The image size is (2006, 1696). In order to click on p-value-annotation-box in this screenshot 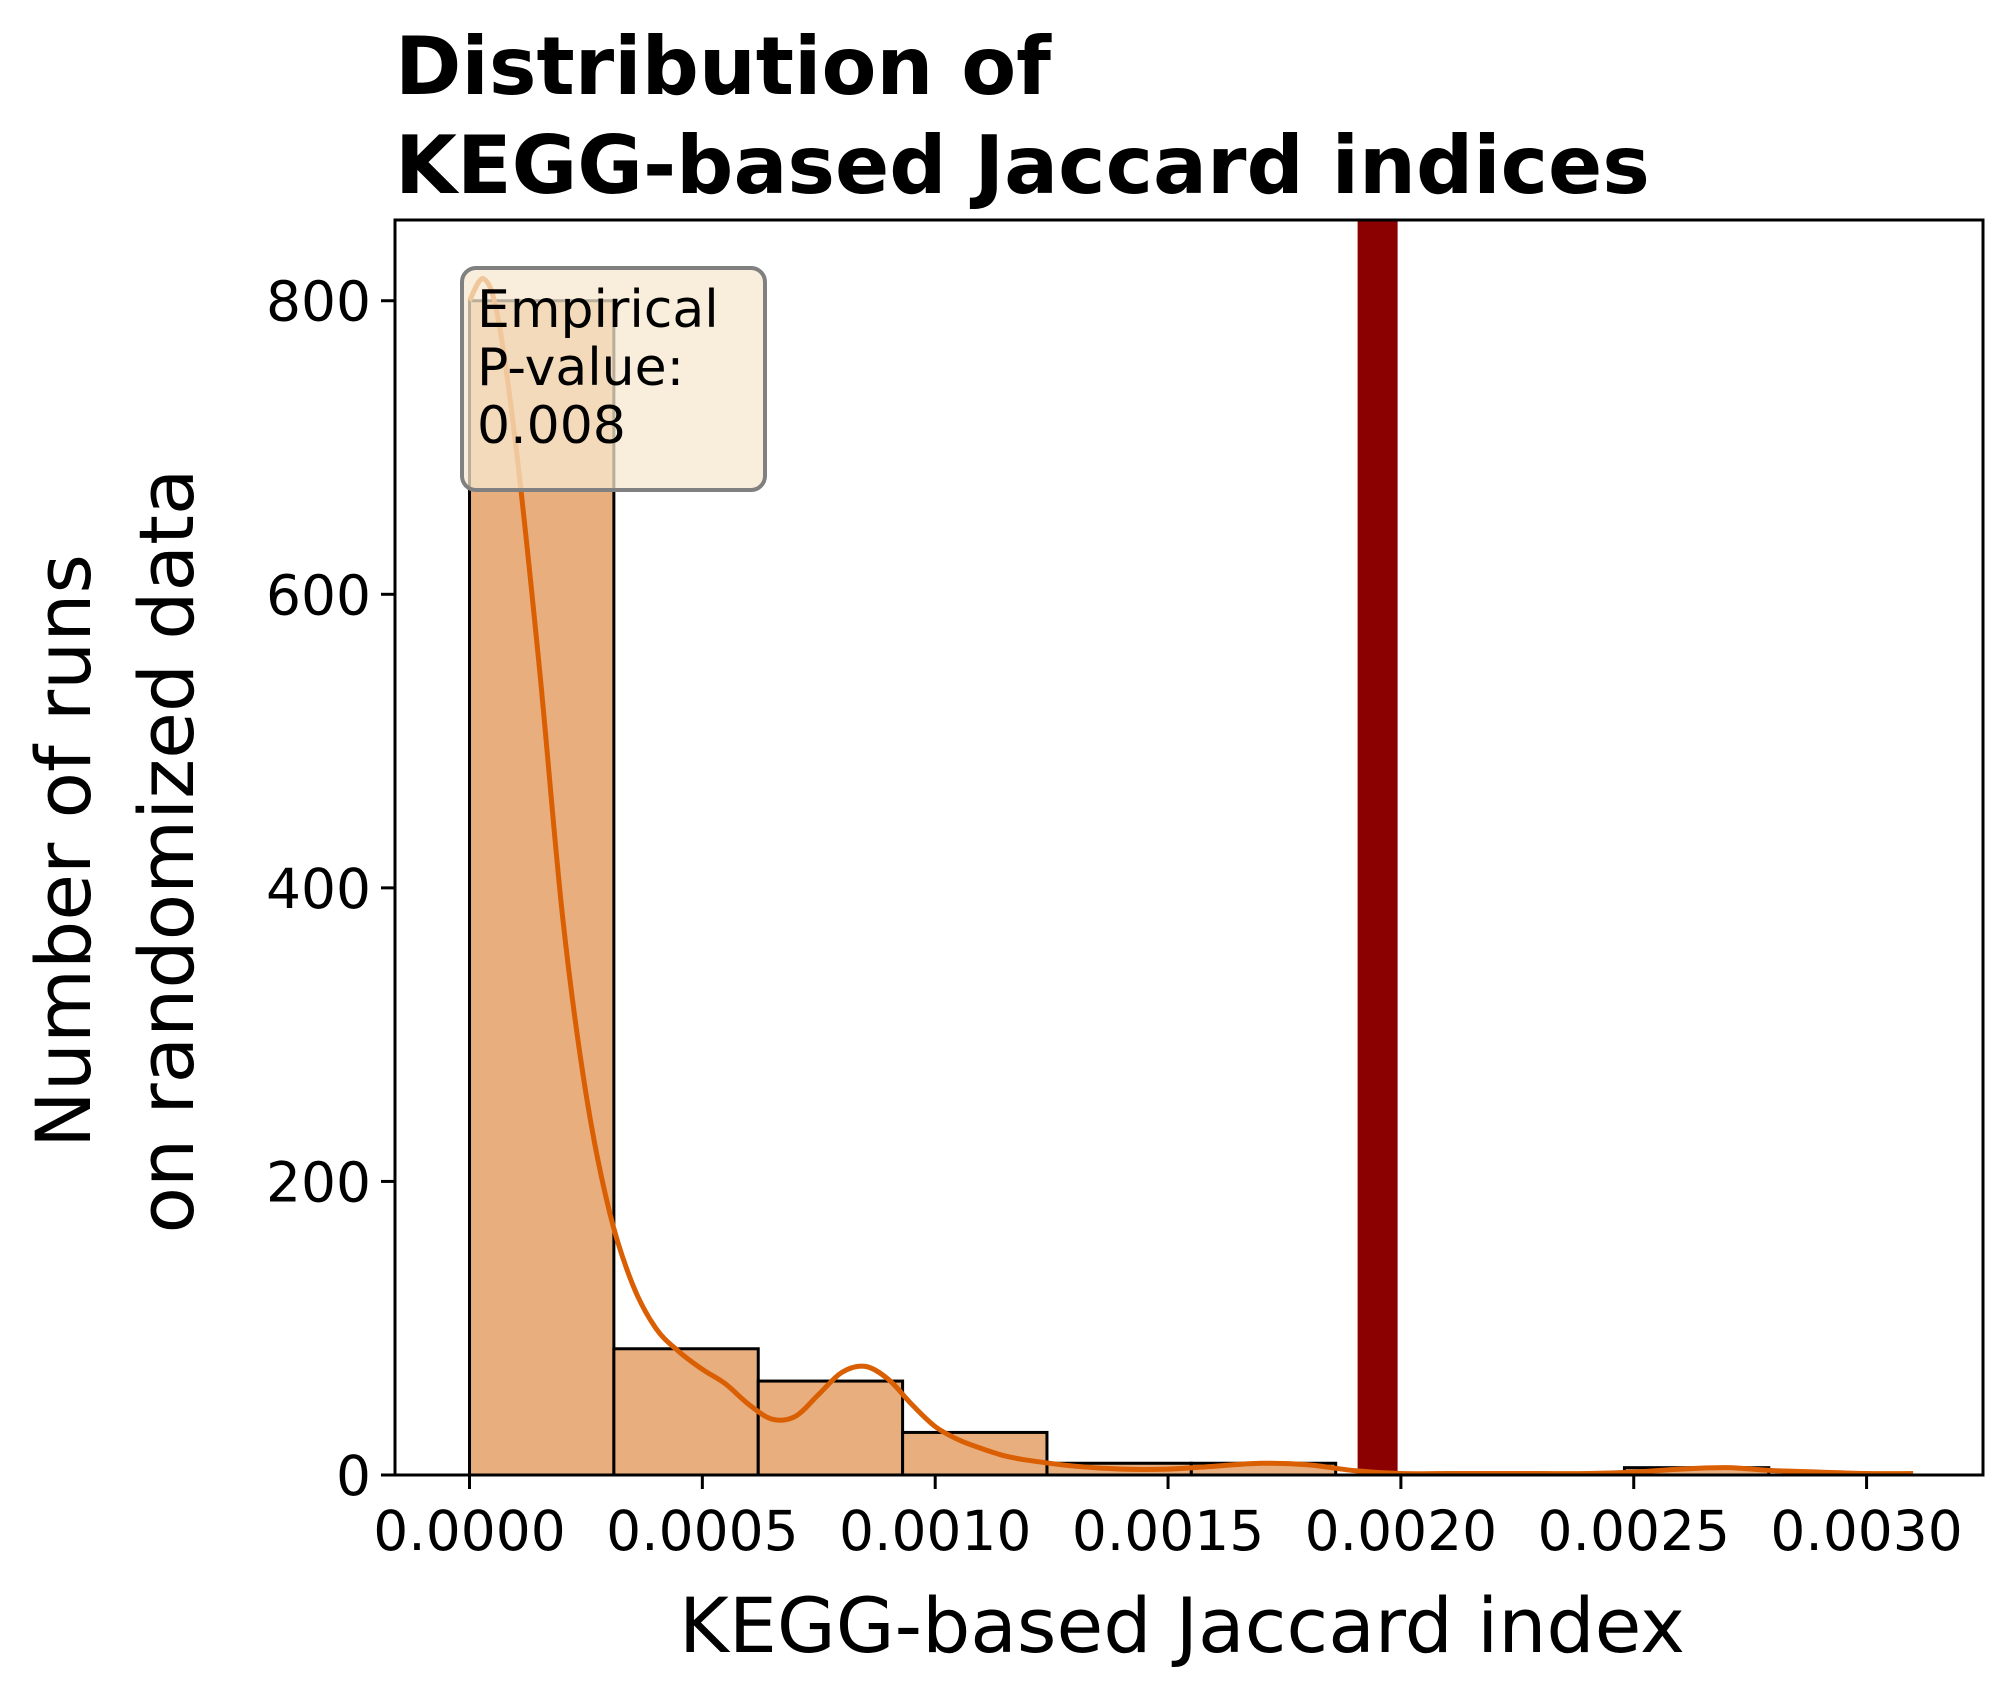, I will do `click(613, 379)`.